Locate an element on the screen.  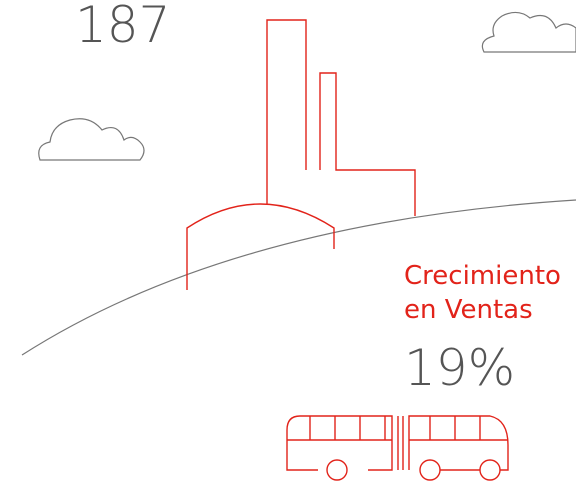
stat-value: 19% is located at coordinates (459, 368).